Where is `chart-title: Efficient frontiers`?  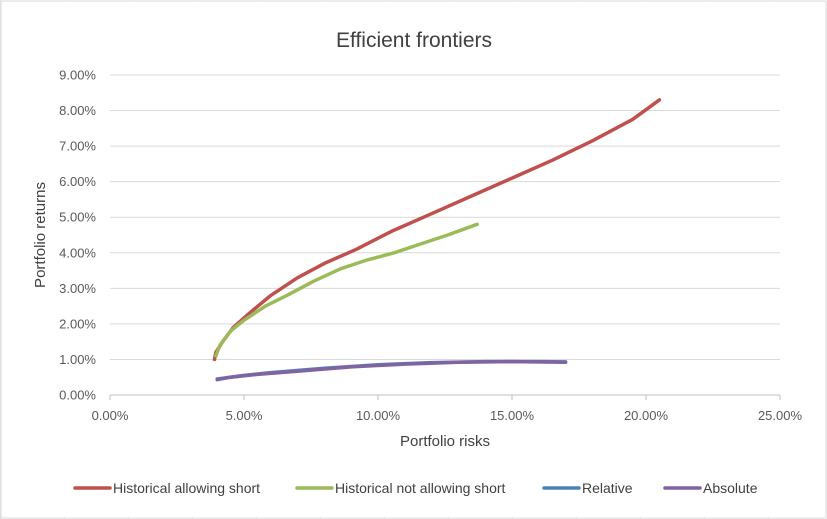
chart-title: Efficient frontiers is located at coordinates (414, 40).